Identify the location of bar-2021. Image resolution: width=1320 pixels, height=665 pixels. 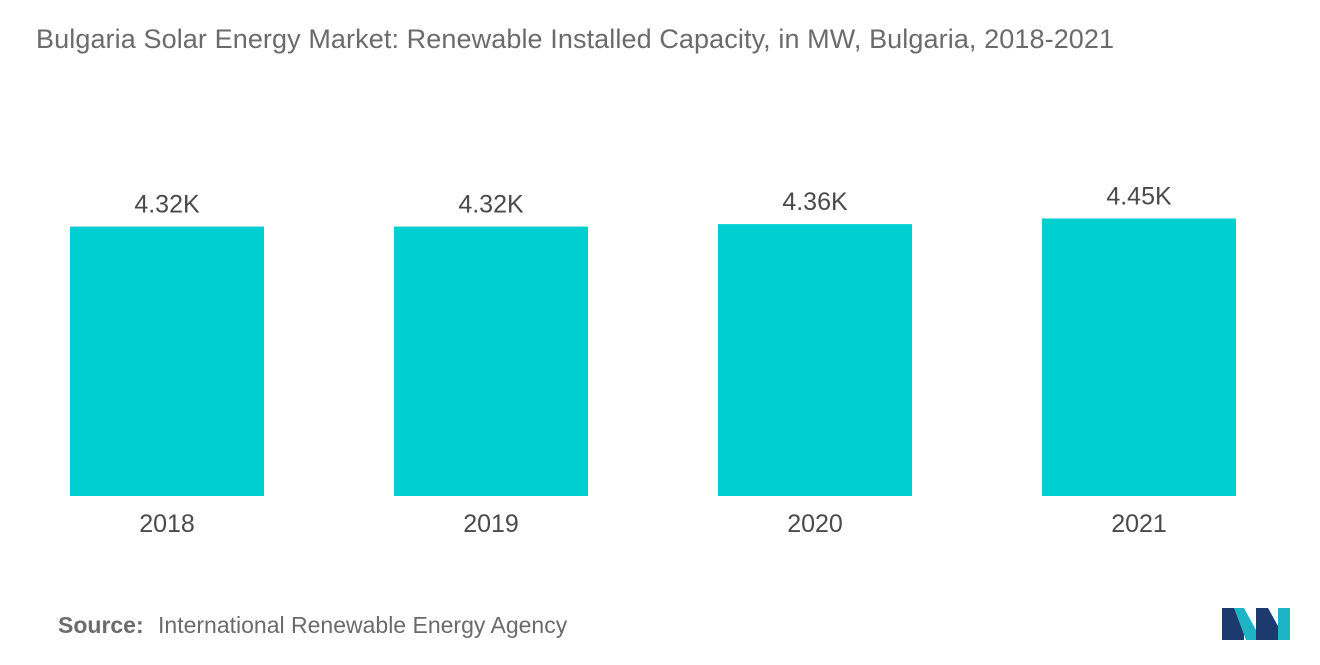
(1139, 357).